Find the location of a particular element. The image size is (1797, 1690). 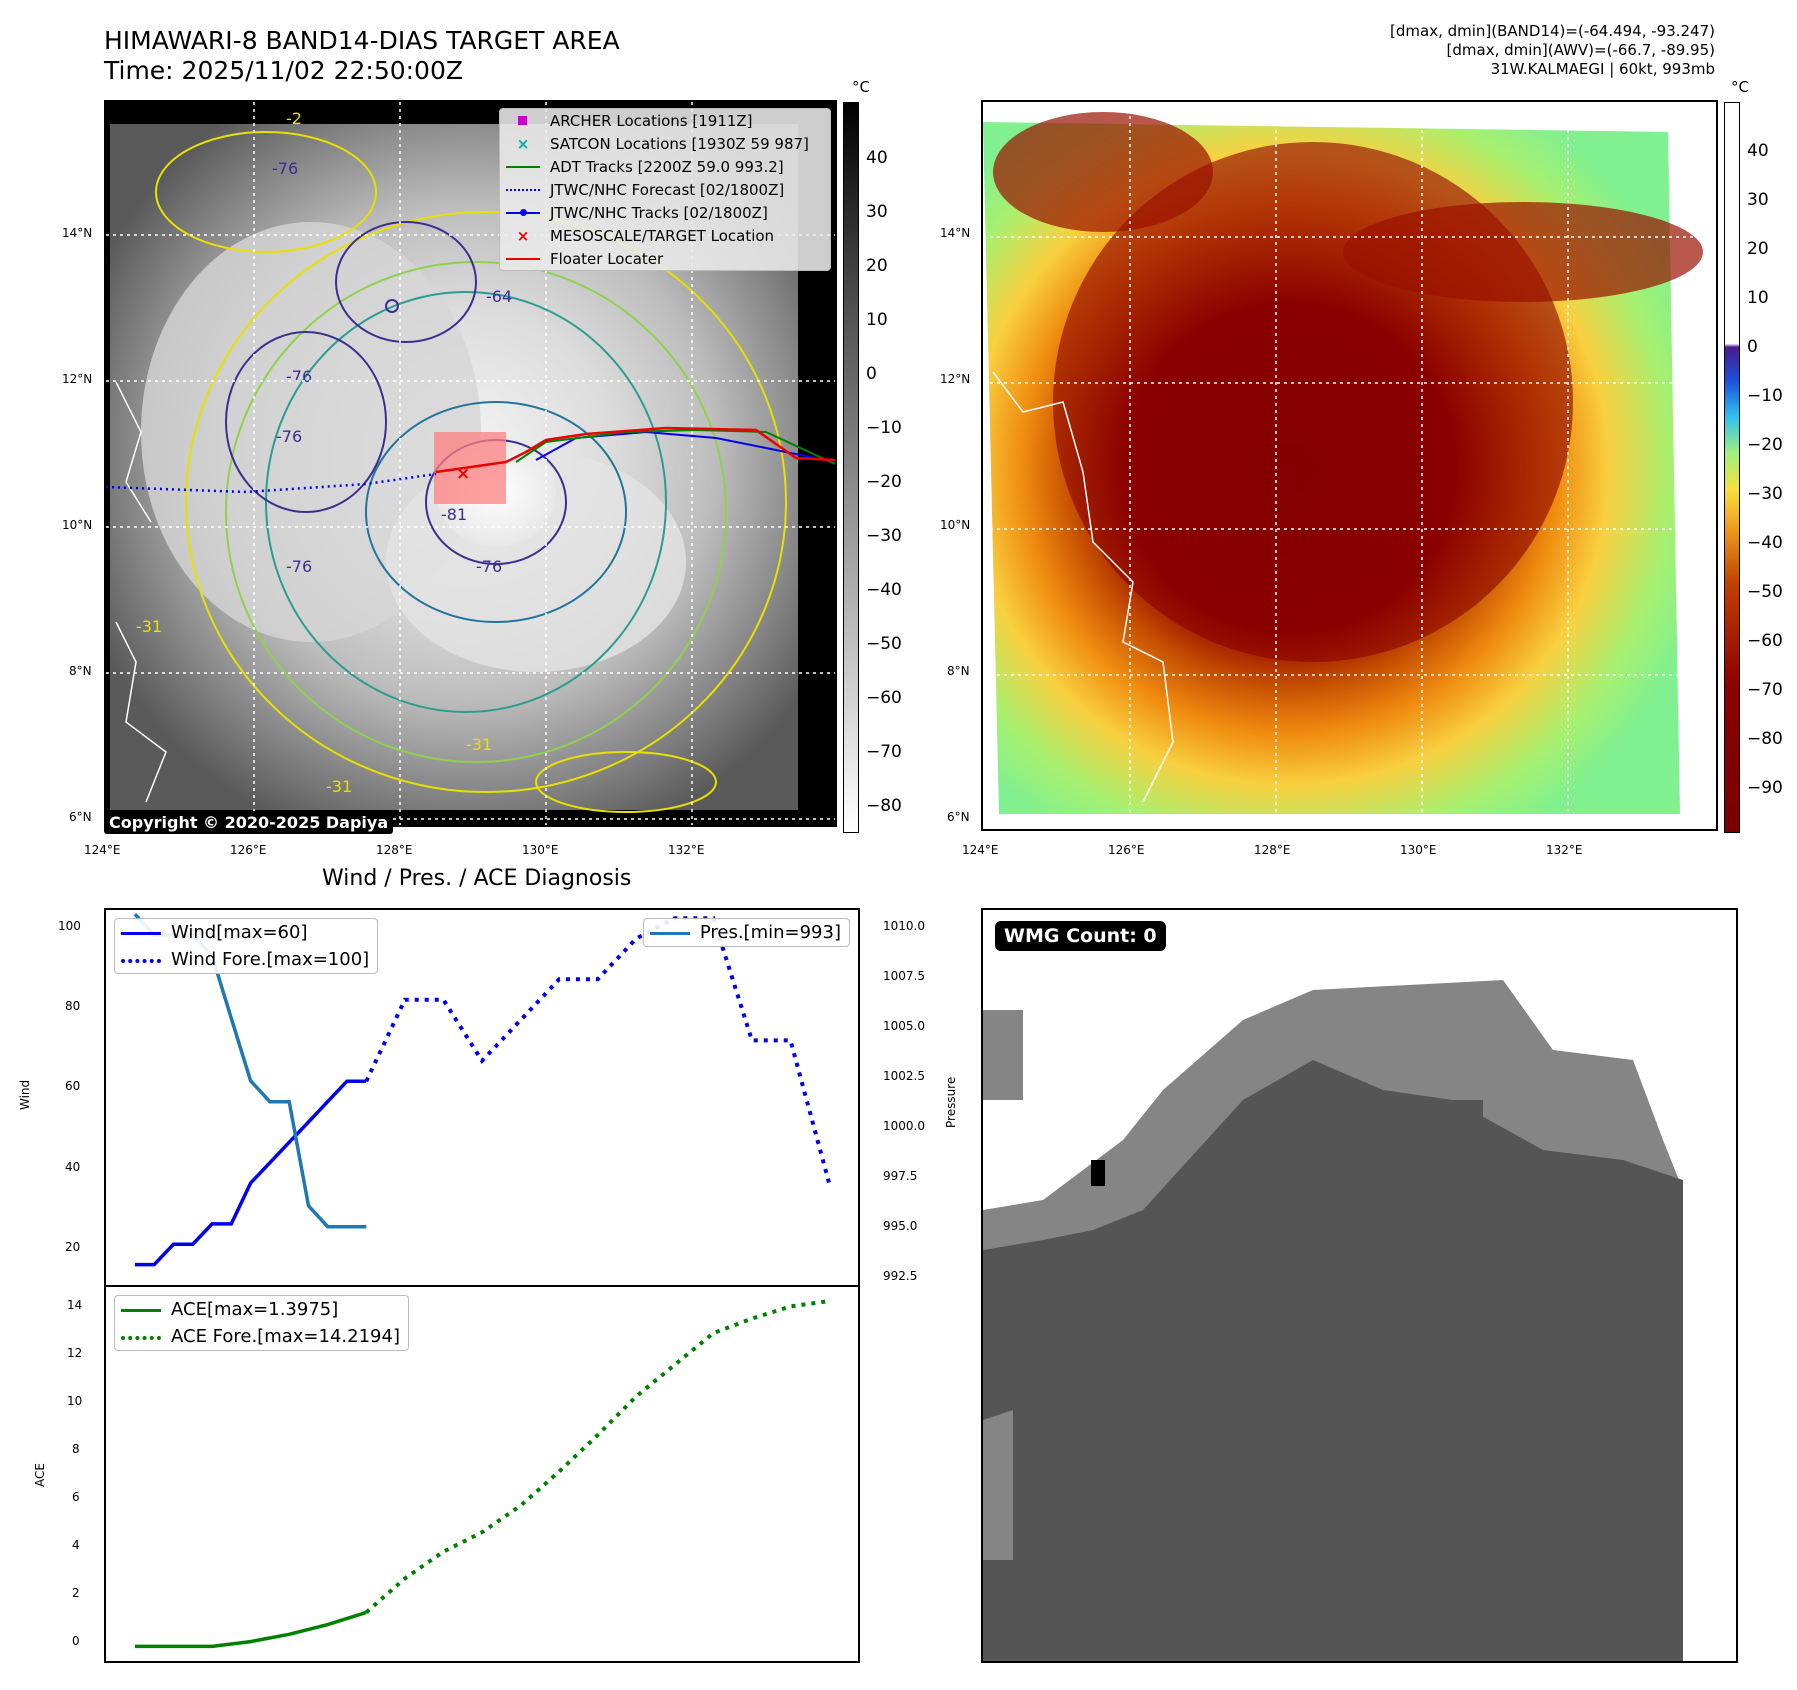

ace-legend: ACE[max=1.3975] ACE Fore.[max=14.2194] is located at coordinates (261, 1323).